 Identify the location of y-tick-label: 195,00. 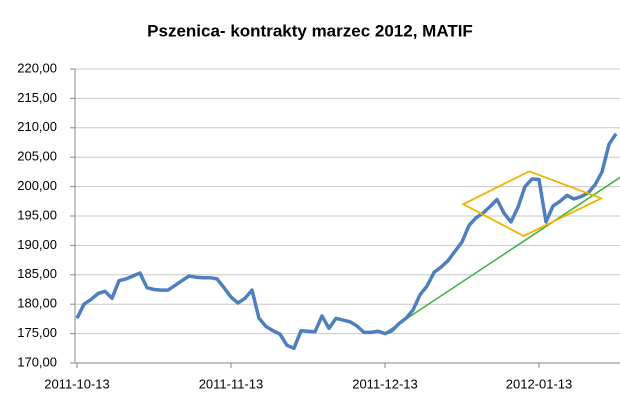
(37, 214).